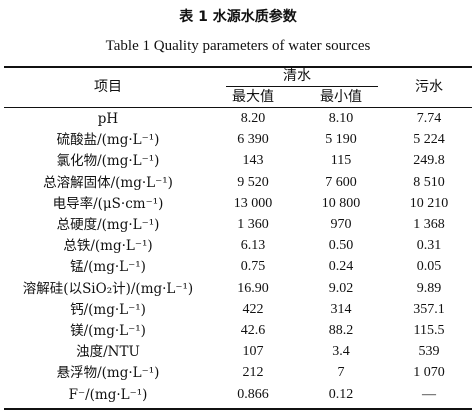 Image resolution: width=476 pixels, height=416 pixels. I want to click on row-max: 1 360, so click(253, 224).